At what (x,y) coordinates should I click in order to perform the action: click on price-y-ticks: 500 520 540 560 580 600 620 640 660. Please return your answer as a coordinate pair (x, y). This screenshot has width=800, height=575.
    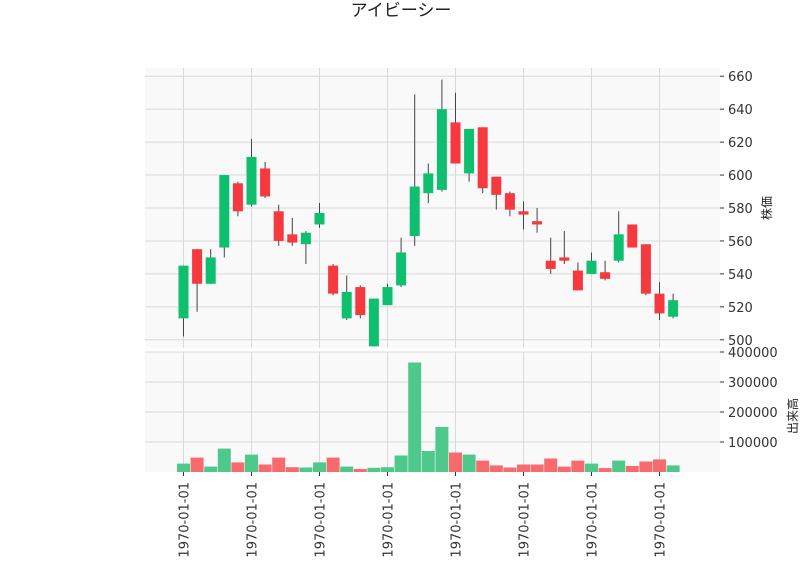
    Looking at the image, I should click on (736, 209).